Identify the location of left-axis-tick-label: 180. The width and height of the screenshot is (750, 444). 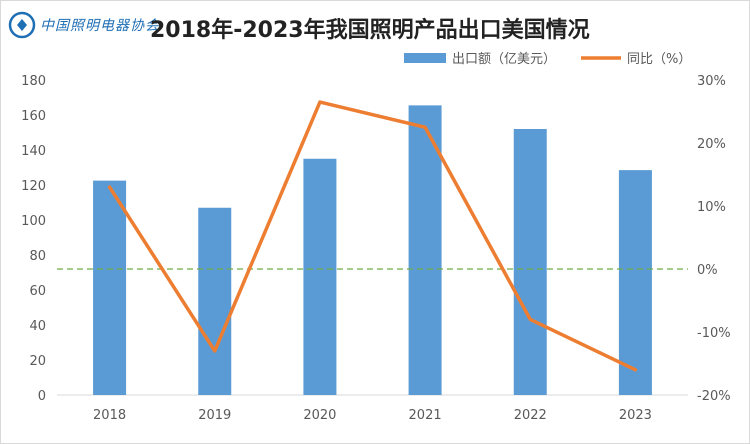
(33, 81).